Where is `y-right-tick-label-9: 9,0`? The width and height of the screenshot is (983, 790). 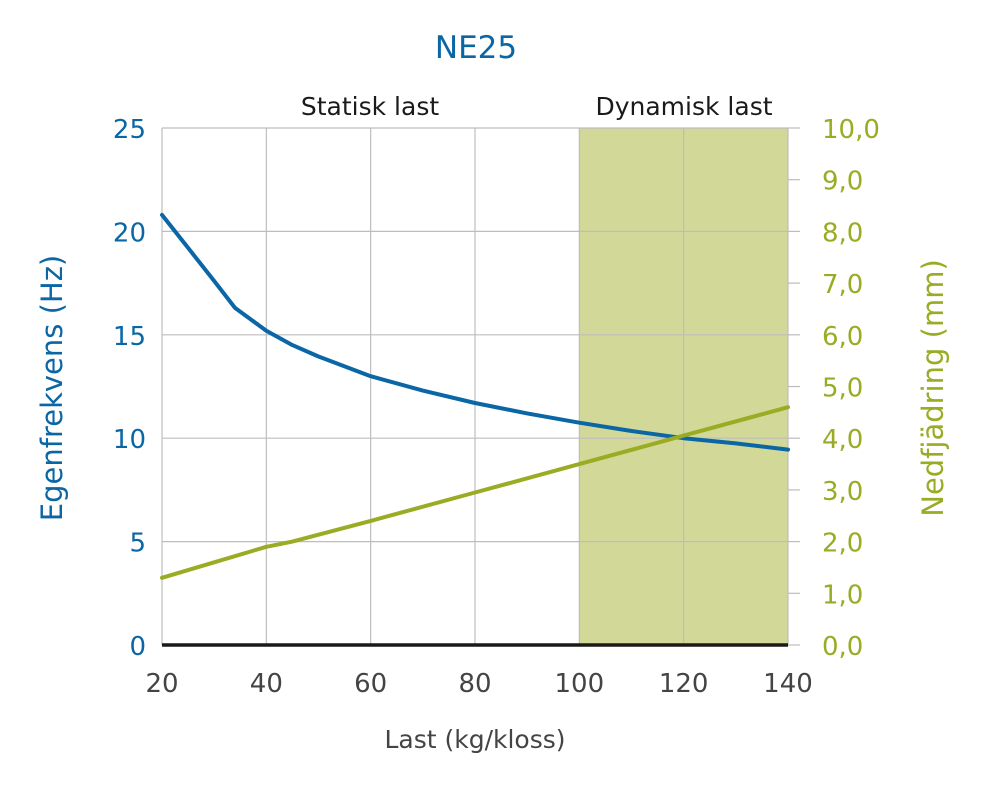 y-right-tick-label-9: 9,0 is located at coordinates (842, 182).